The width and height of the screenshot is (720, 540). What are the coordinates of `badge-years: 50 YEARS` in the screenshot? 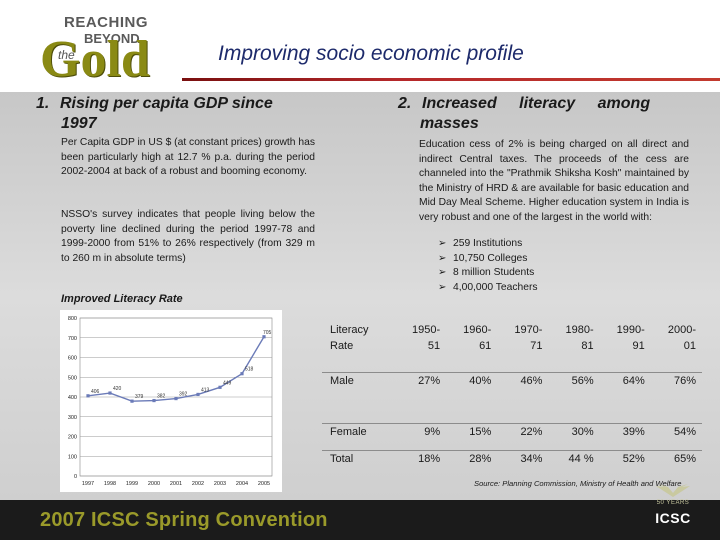 It's located at (673, 503).